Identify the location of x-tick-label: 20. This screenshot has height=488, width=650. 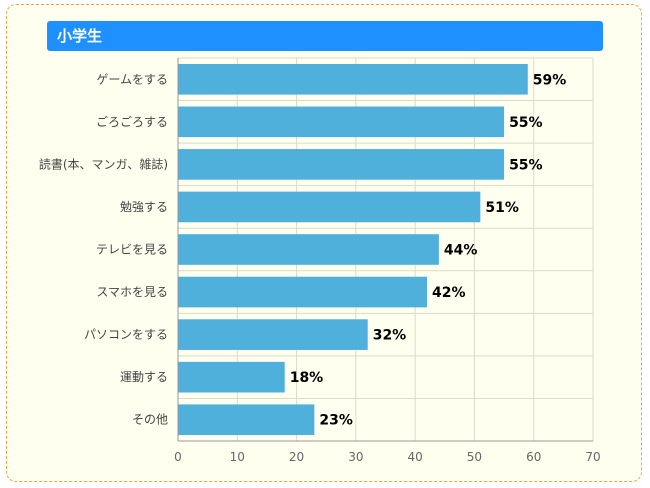
(296, 457).